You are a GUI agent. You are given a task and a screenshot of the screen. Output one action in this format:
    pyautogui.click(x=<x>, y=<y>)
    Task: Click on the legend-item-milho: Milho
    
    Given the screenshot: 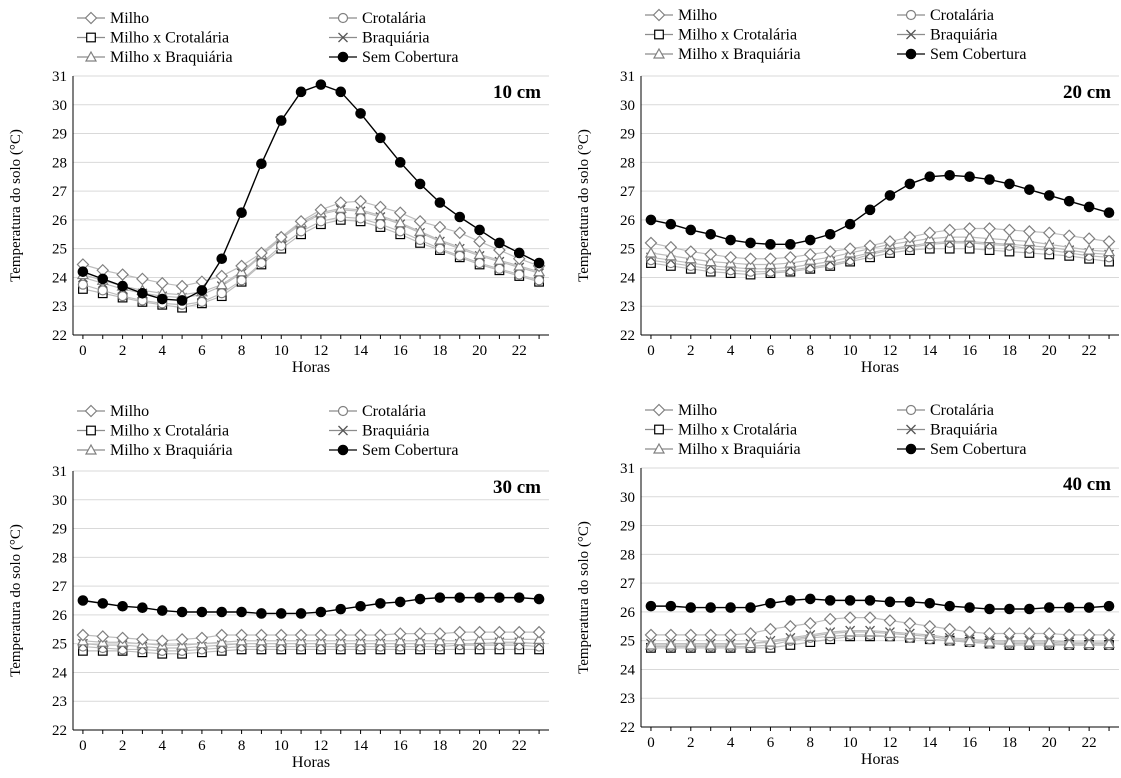 What is the action you would take?
    pyautogui.click(x=681, y=410)
    